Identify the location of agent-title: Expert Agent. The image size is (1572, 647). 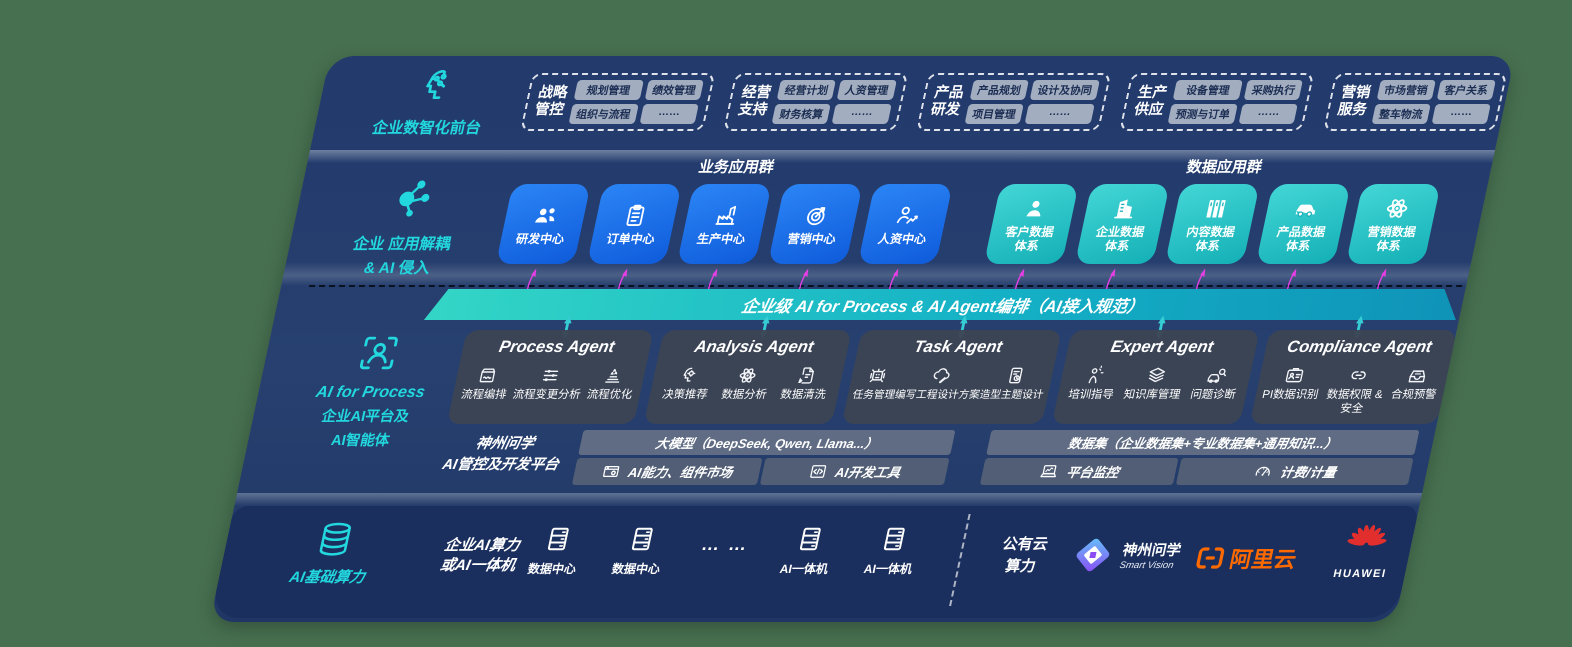
(1162, 347).